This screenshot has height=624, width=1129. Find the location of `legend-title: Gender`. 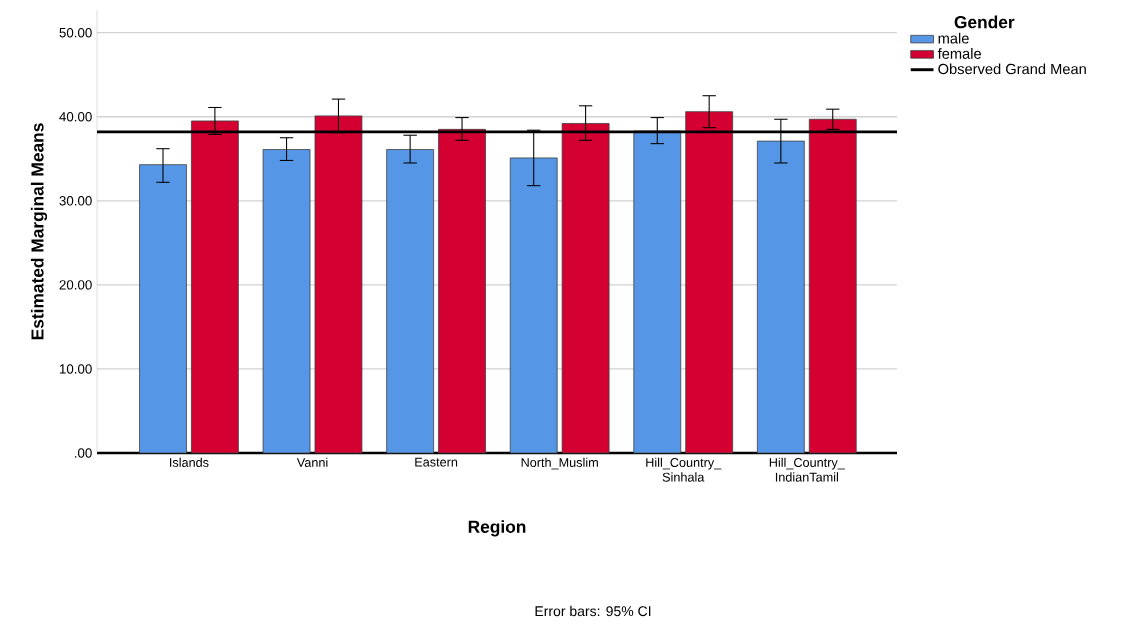

legend-title: Gender is located at coordinates (984, 22).